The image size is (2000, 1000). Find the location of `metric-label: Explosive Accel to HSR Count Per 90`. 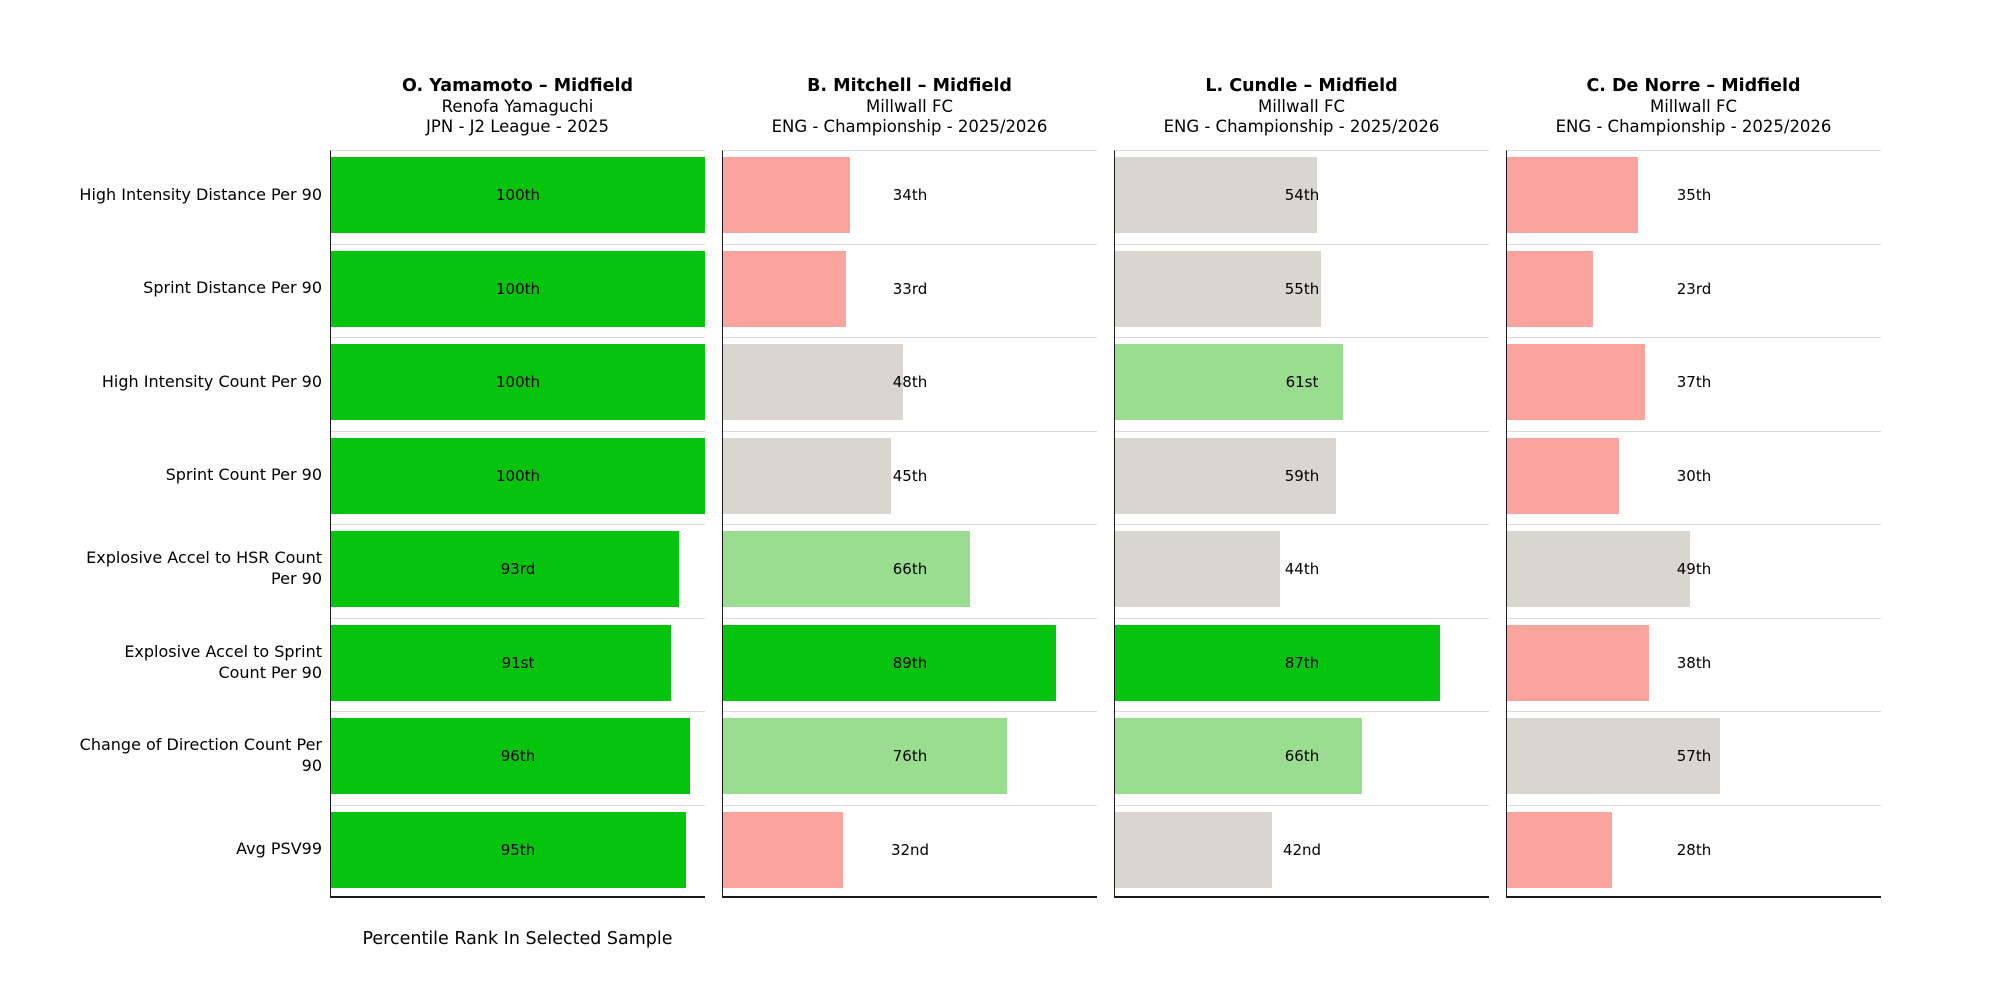

metric-label: Explosive Accel to HSR Count Per 90 is located at coordinates (204, 568).